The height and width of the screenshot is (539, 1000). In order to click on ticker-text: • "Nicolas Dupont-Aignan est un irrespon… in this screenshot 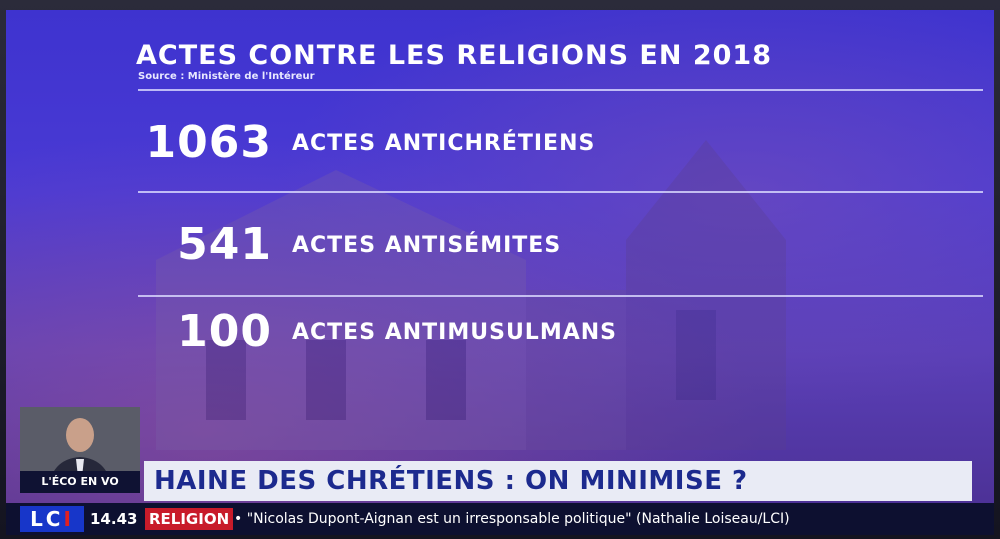, I will do `click(512, 519)`.